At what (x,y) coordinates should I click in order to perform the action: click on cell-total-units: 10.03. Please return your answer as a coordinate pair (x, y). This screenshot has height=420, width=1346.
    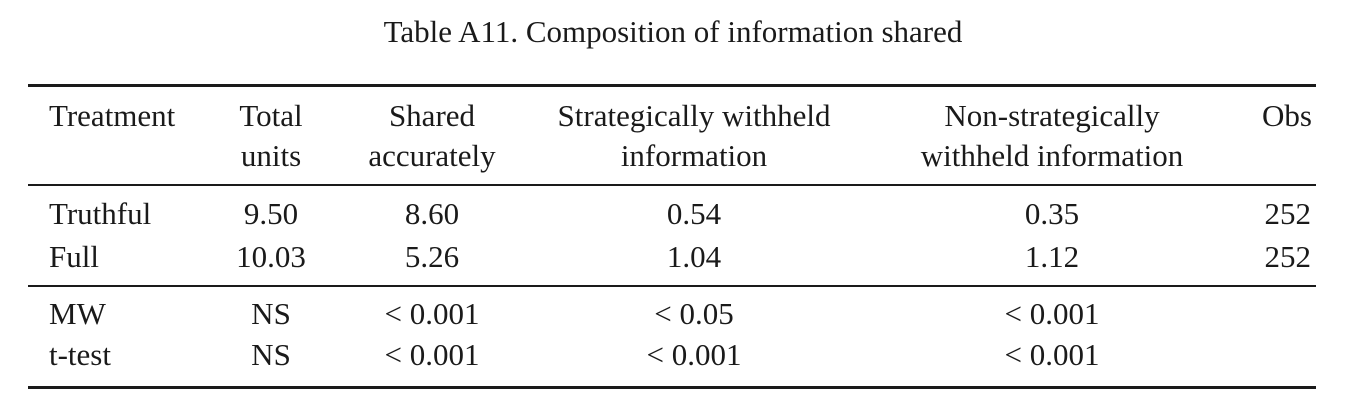
    Looking at the image, I should click on (271, 256).